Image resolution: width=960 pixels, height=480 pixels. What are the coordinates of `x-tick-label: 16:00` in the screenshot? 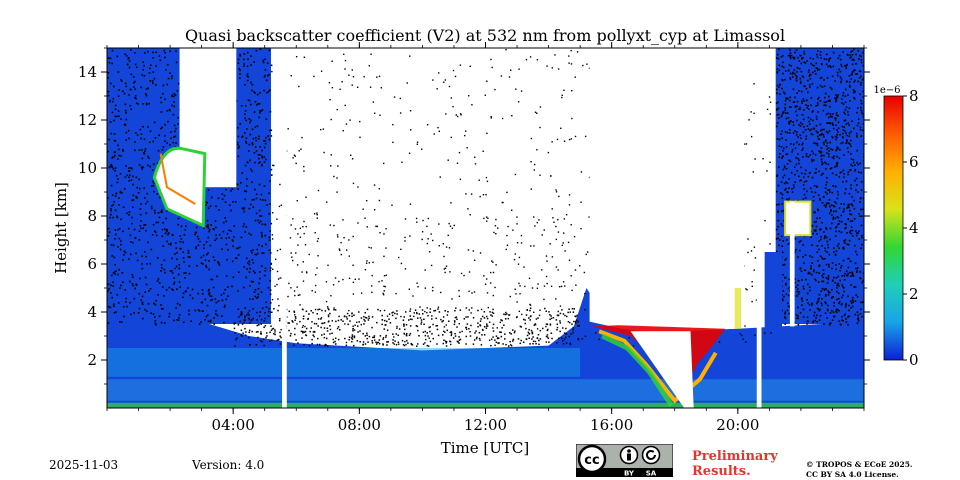 It's located at (611, 425).